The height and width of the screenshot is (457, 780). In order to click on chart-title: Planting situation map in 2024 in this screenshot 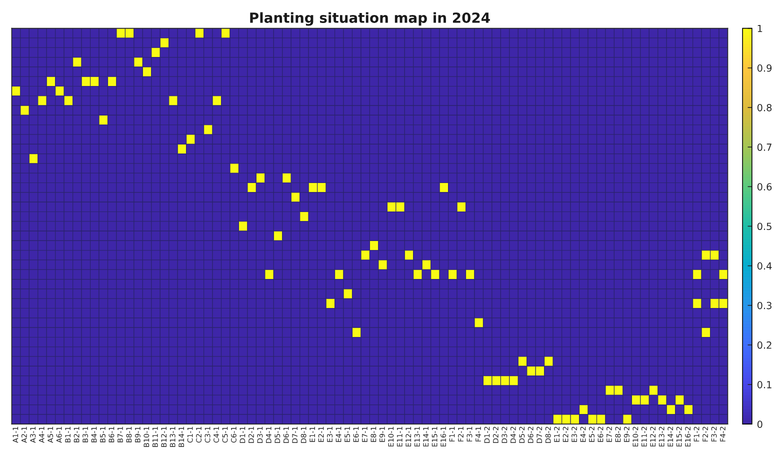, I will do `click(370, 19)`.